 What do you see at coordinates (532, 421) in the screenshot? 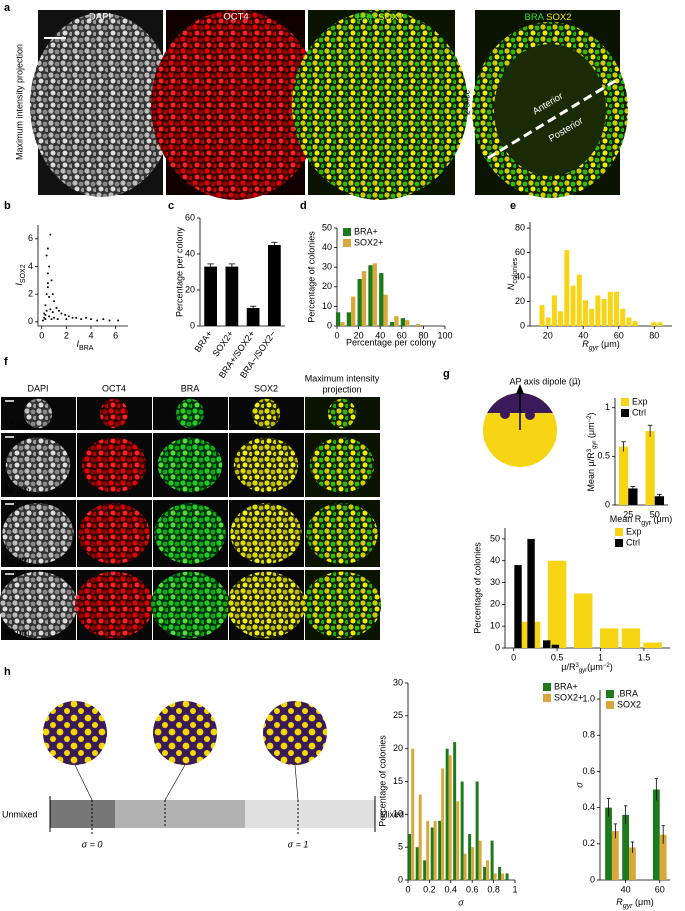
I see `panel-g-diagram: AP axis dipole (μ⃗)` at bounding box center [532, 421].